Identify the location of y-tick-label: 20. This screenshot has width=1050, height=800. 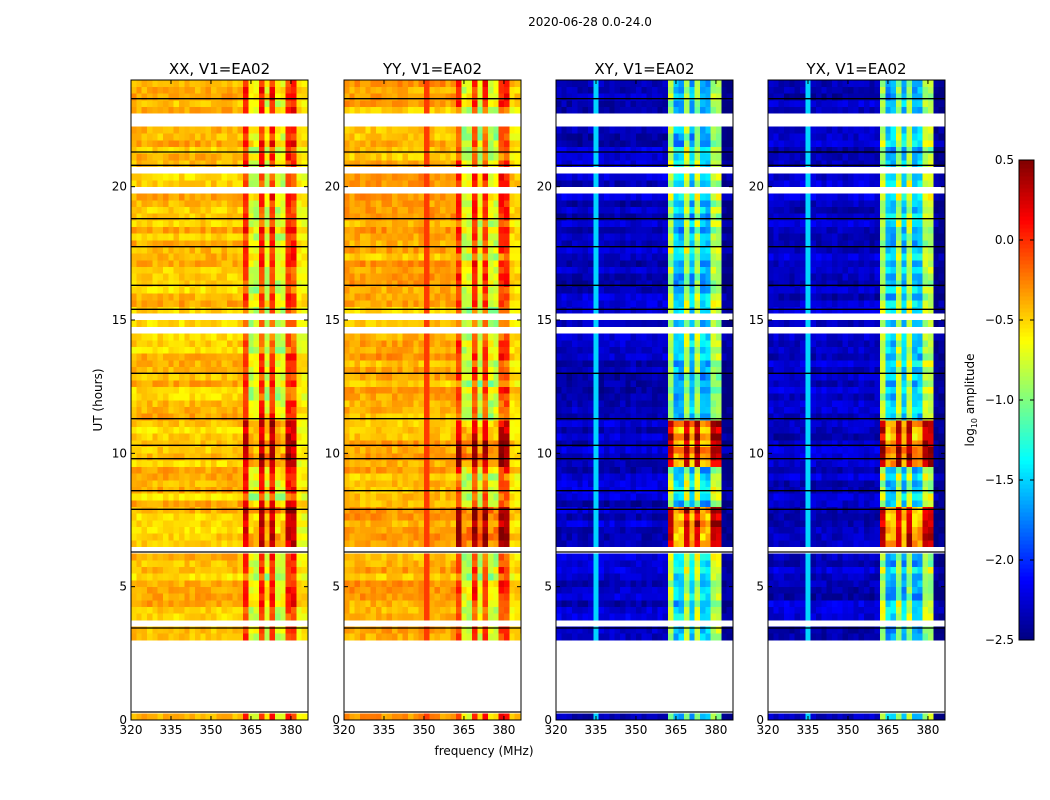
(119, 187).